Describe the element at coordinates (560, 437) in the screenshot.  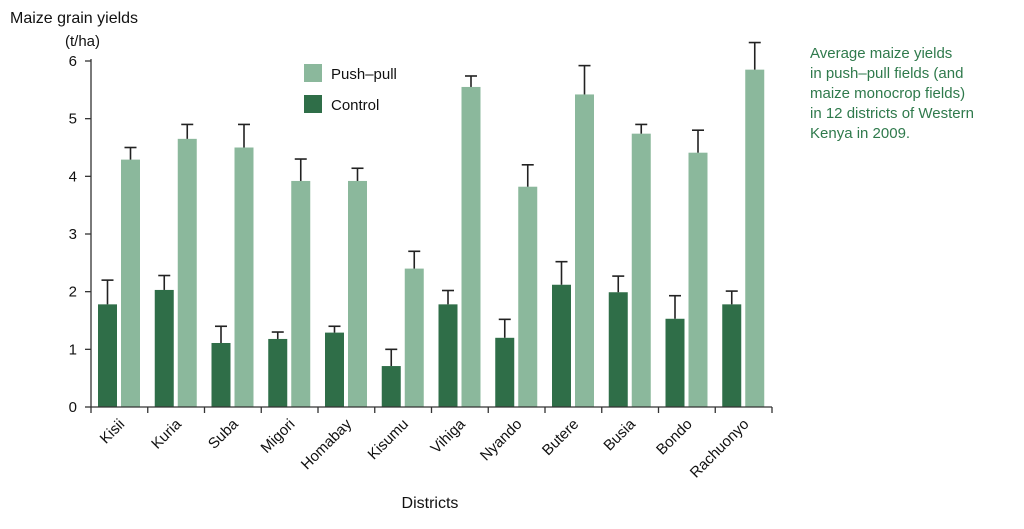
I see `x-tick-label: Butere` at that location.